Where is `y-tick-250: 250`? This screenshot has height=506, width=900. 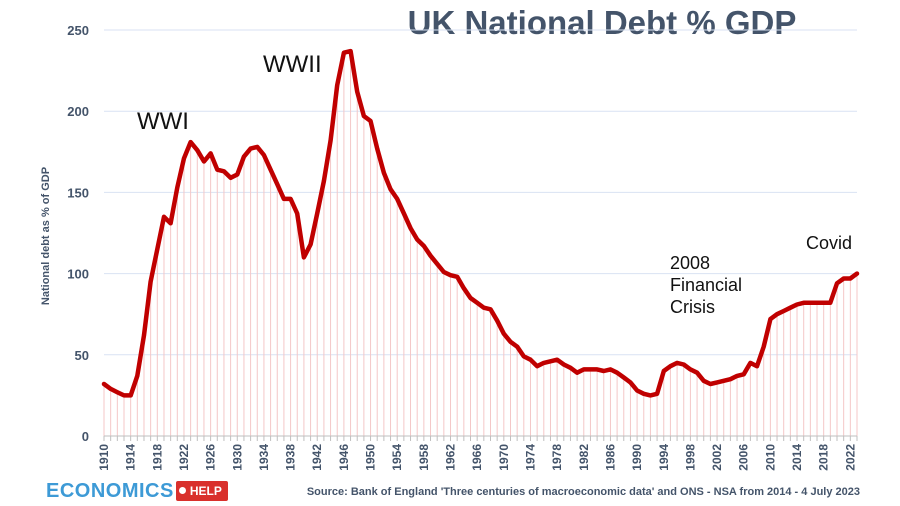 y-tick-250: 250 is located at coordinates (78, 30).